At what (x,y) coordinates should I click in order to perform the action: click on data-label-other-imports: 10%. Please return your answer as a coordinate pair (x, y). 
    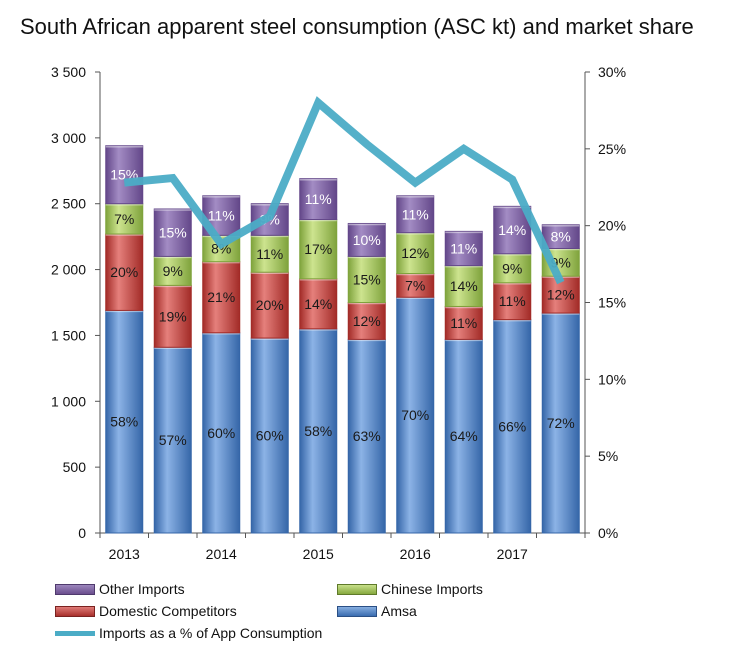
    Looking at the image, I should click on (367, 240).